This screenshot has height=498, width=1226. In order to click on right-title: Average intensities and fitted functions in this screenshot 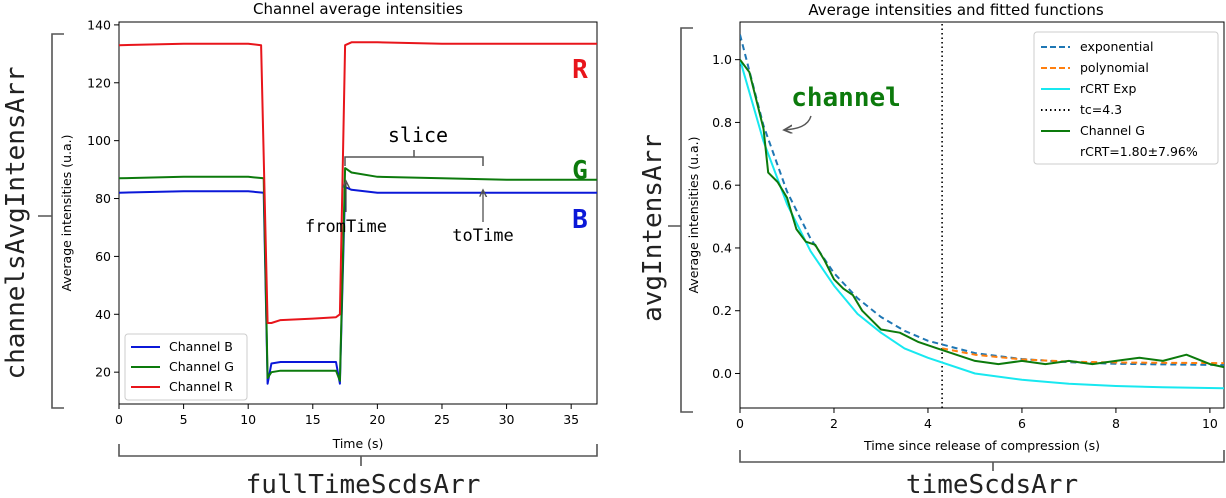, I will do `click(955, 10)`.